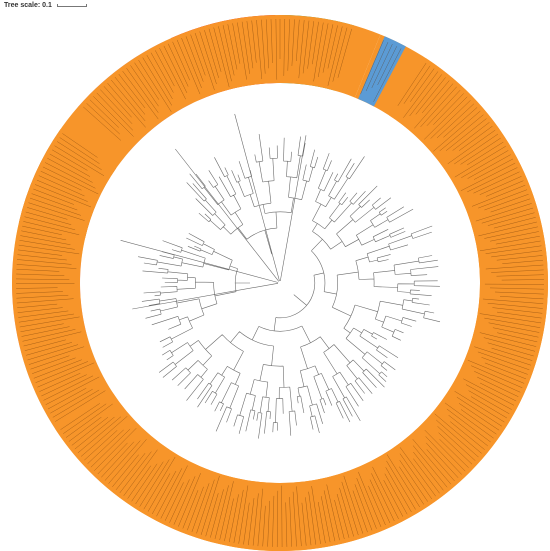 The width and height of the screenshot is (550, 551). Describe the element at coordinates (71, 5) in the screenshot. I see `tree-scale-bar` at that location.